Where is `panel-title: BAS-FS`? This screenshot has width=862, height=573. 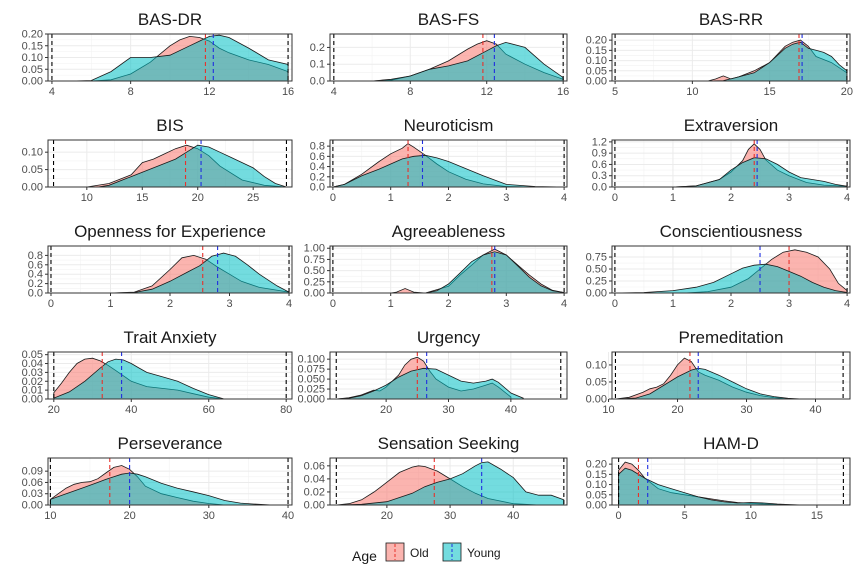
panel-title: BAS-FS is located at coordinates (448, 19).